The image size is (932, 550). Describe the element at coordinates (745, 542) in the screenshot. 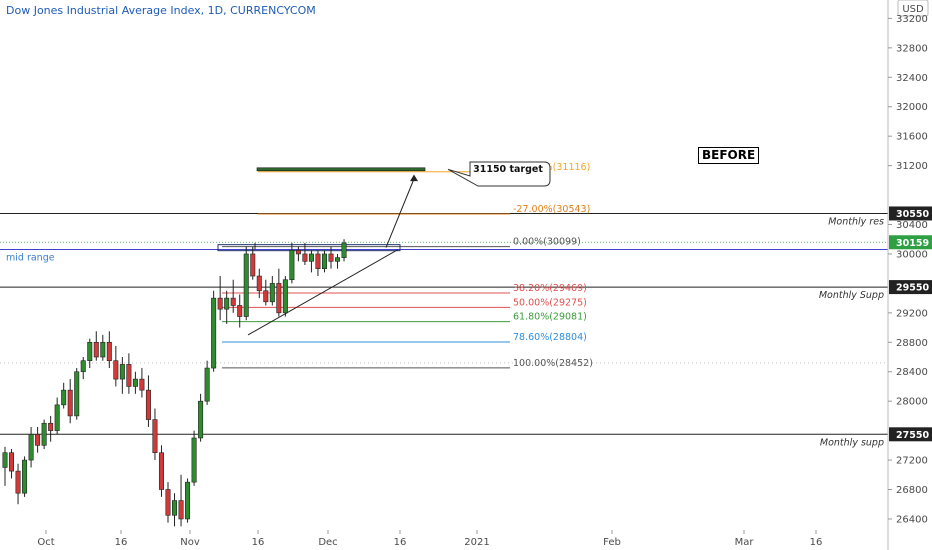

I see `time-tick-label: Mar` at that location.